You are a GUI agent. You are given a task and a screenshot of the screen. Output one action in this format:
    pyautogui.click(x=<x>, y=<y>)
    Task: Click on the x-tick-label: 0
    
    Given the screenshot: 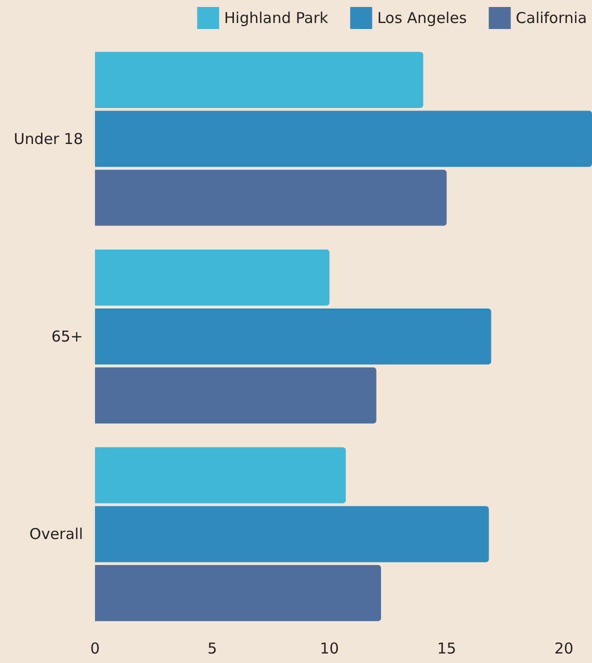 What is the action you would take?
    pyautogui.click(x=95, y=649)
    